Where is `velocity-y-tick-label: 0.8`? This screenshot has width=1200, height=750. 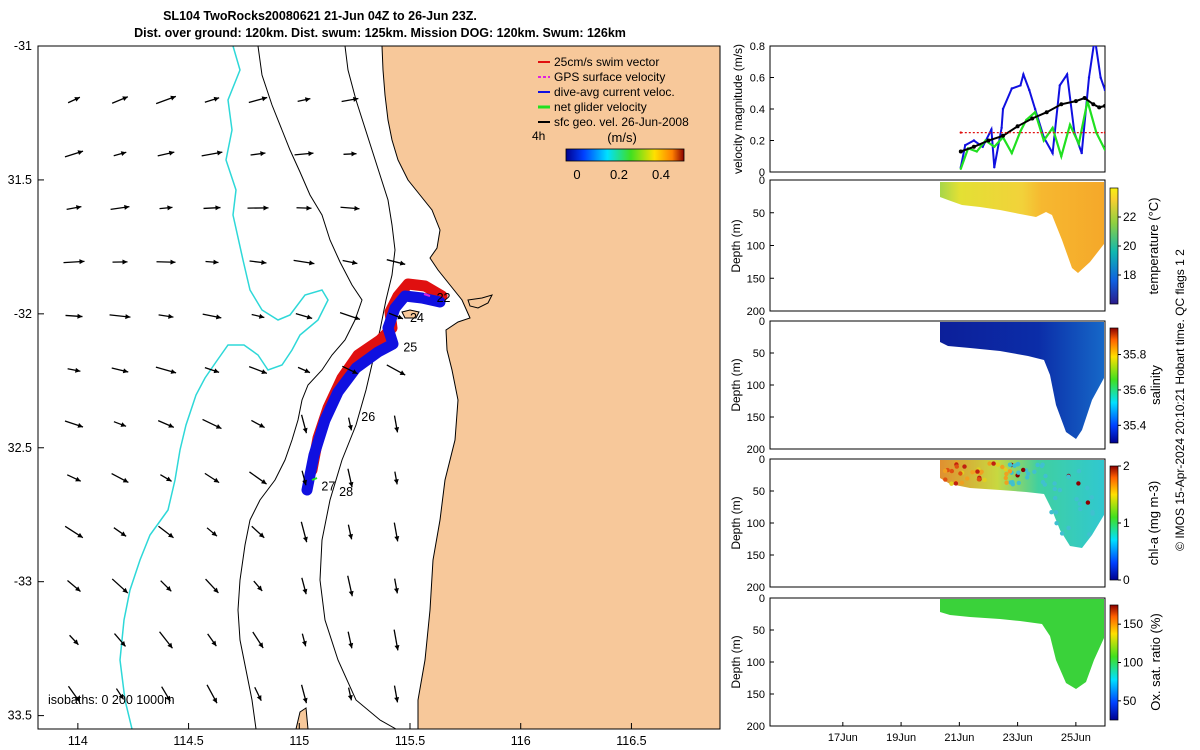
velocity-y-tick-label: 0.8 is located at coordinates (757, 47).